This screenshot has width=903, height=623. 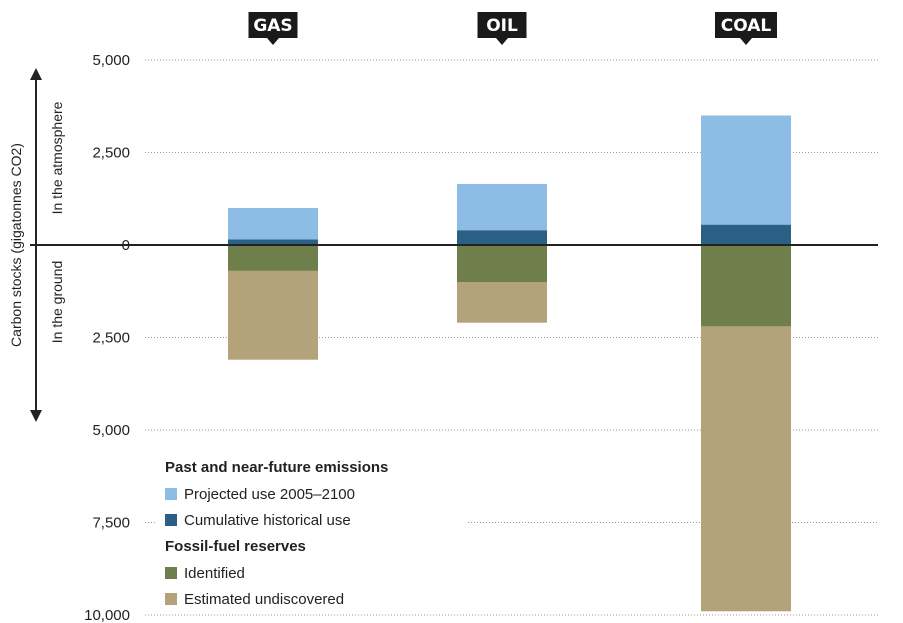 What do you see at coordinates (264, 599) in the screenshot?
I see `legend-item-label: Estimated undiscovered` at bounding box center [264, 599].